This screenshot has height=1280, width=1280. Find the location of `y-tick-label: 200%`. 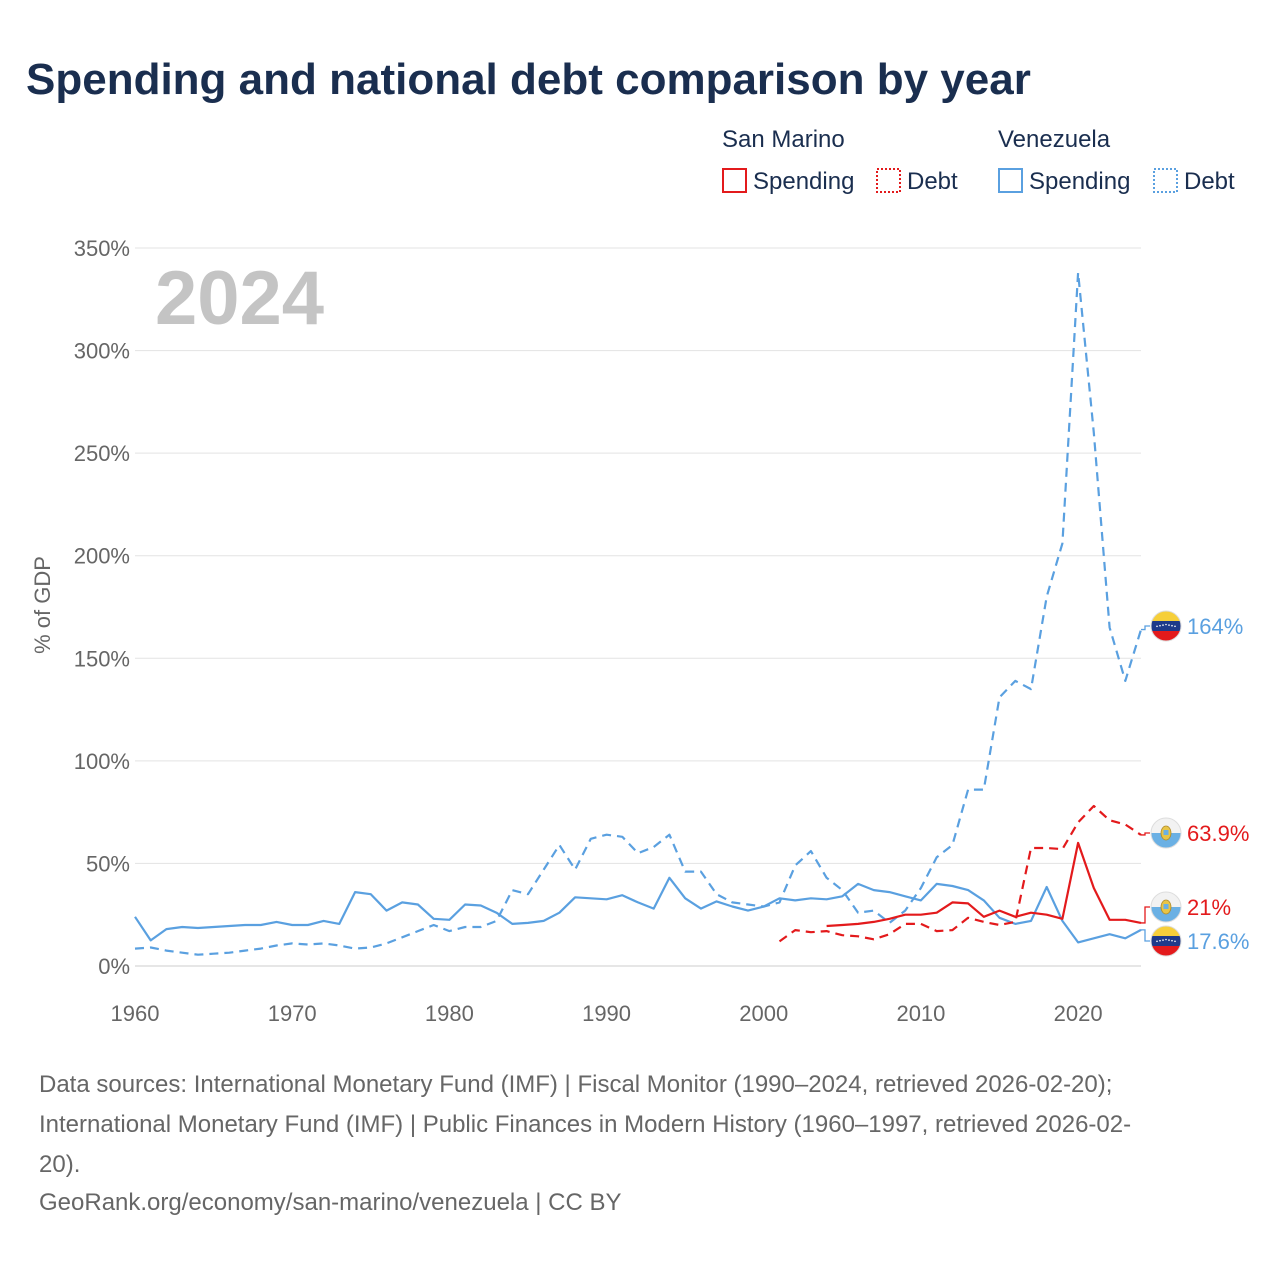

y-tick-label: 200% is located at coordinates (102, 556).